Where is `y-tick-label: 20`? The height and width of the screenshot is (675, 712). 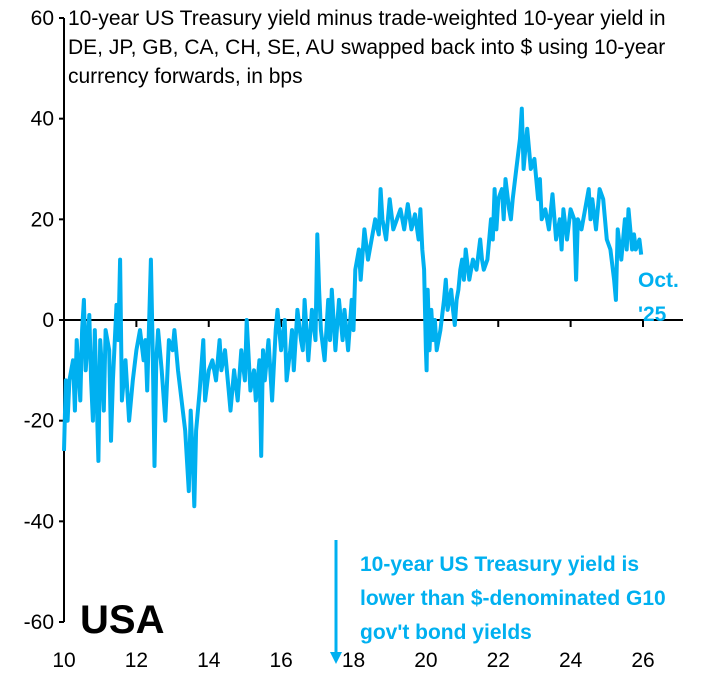
y-tick-label: 20 is located at coordinates (42, 219).